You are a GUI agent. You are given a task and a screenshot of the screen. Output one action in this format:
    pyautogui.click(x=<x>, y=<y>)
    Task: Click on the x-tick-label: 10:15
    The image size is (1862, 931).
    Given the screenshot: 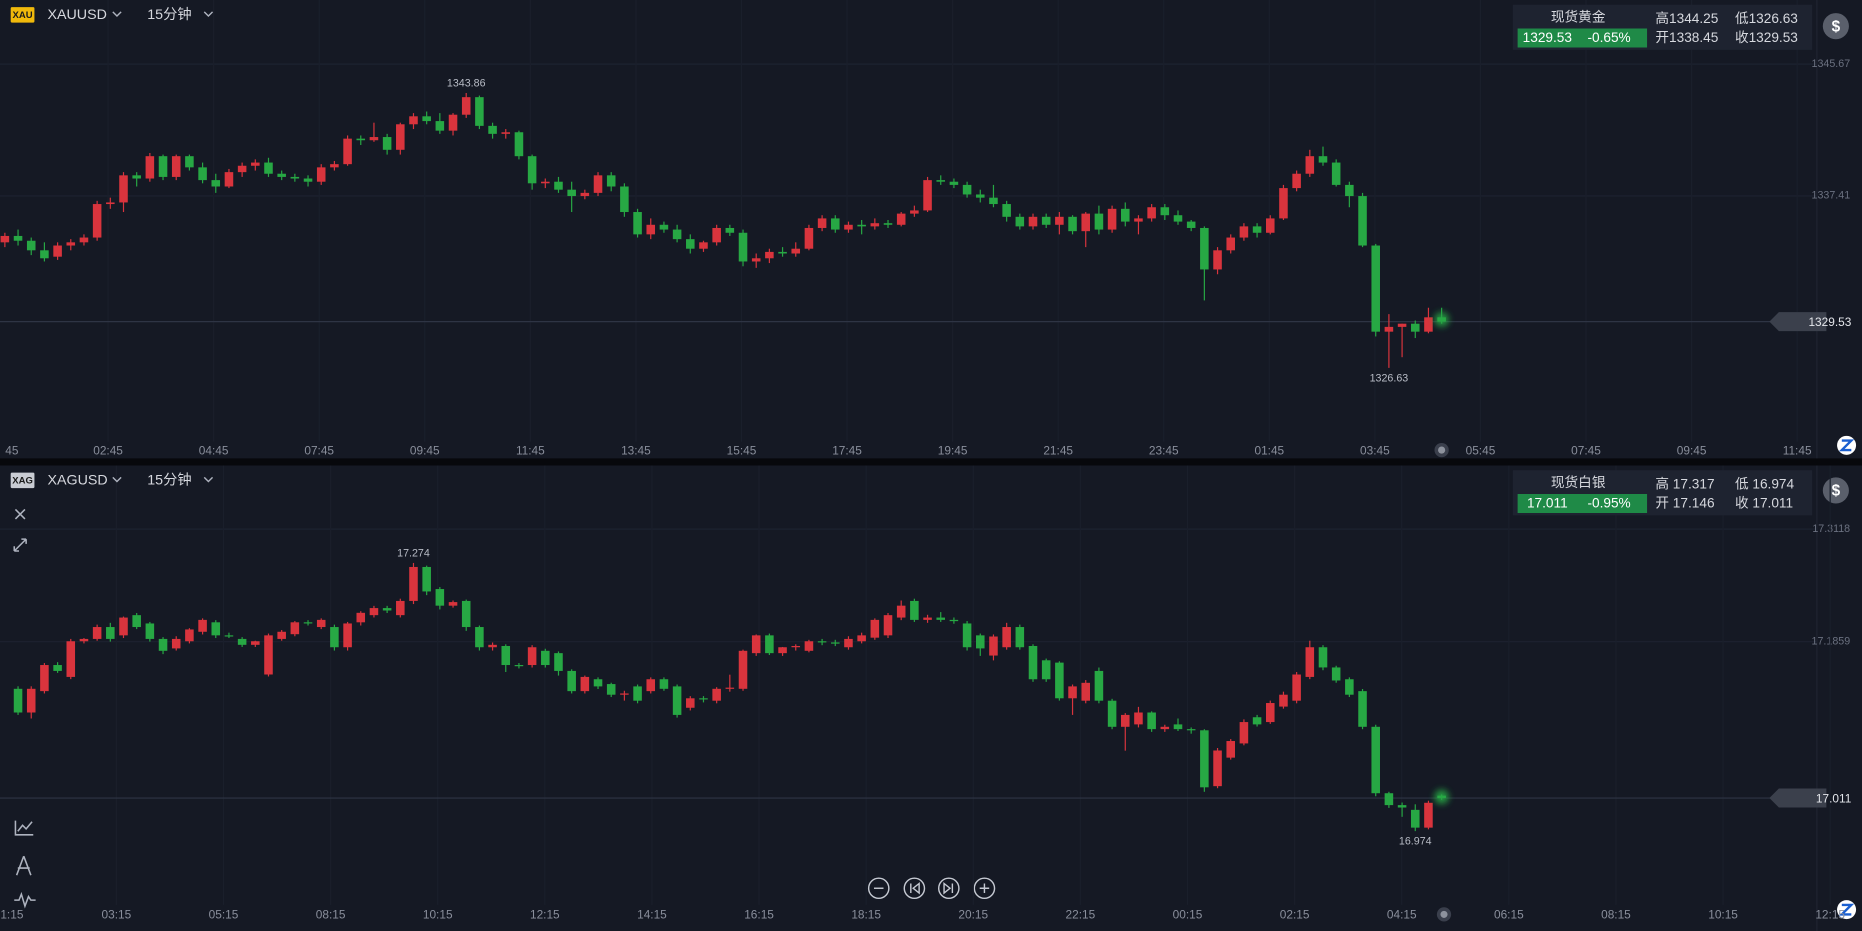 What is the action you would take?
    pyautogui.click(x=438, y=915)
    